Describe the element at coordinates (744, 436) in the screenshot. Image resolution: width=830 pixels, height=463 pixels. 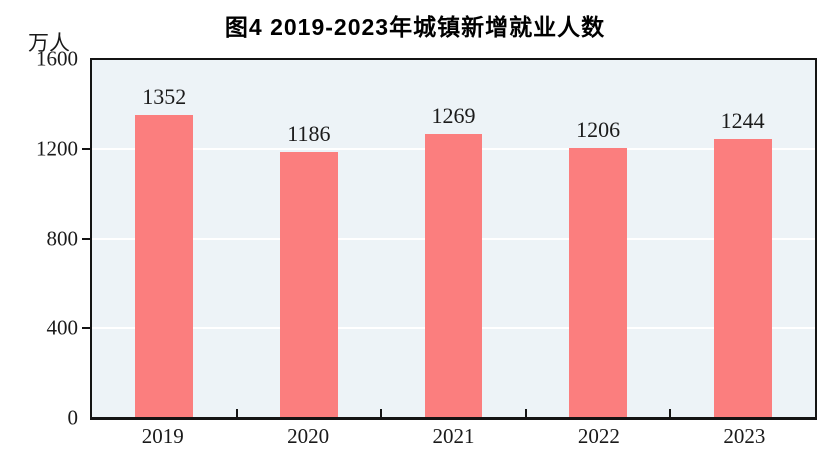
I see `x-tick-label: 2023` at that location.